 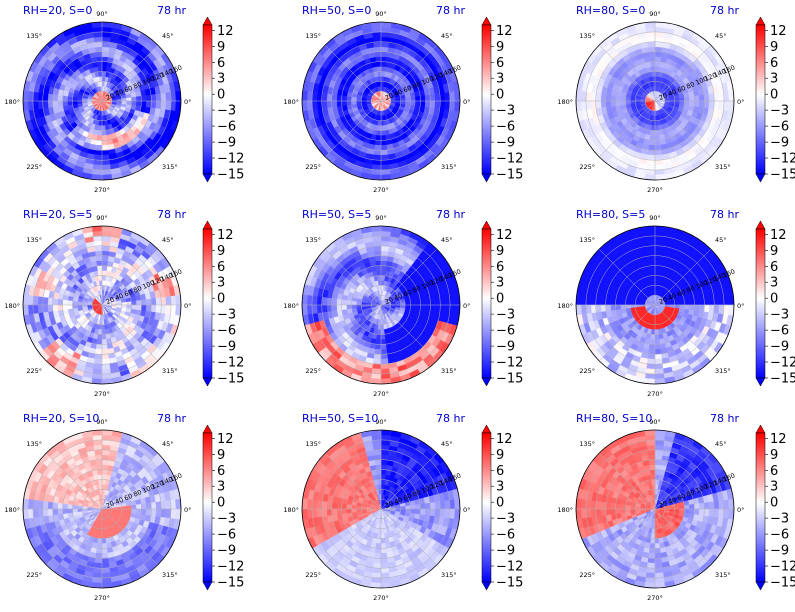 I want to click on colorbar-tick-label: 12, so click(x=504, y=235).